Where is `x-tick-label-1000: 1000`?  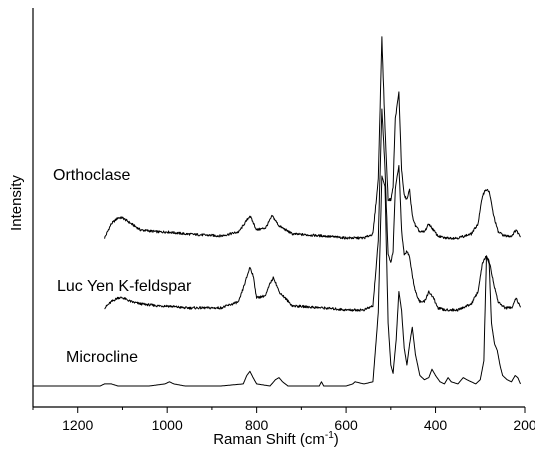 x-tick-label-1000: 1000 is located at coordinates (167, 425).